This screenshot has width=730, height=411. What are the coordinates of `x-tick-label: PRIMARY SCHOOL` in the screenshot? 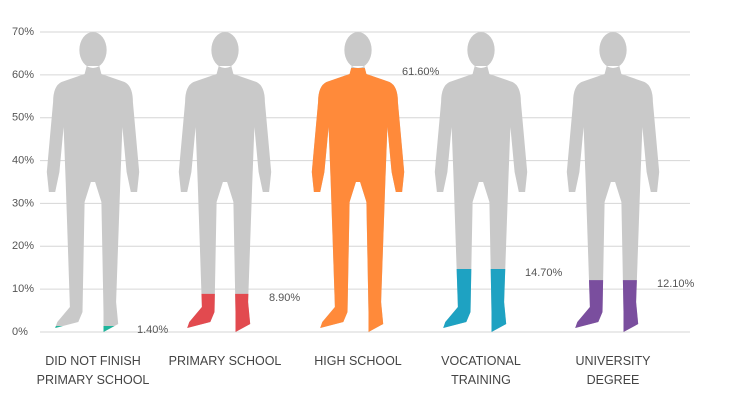 It's located at (225, 361).